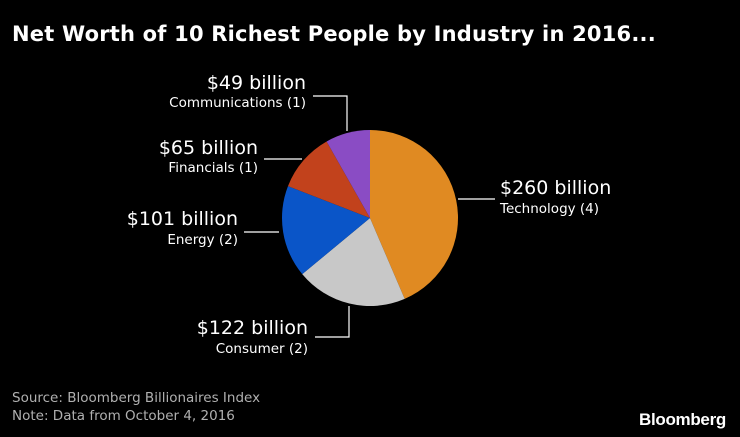  Describe the element at coordinates (682, 419) in the screenshot. I see `bloomberg-logo: Bloomberg` at that location.